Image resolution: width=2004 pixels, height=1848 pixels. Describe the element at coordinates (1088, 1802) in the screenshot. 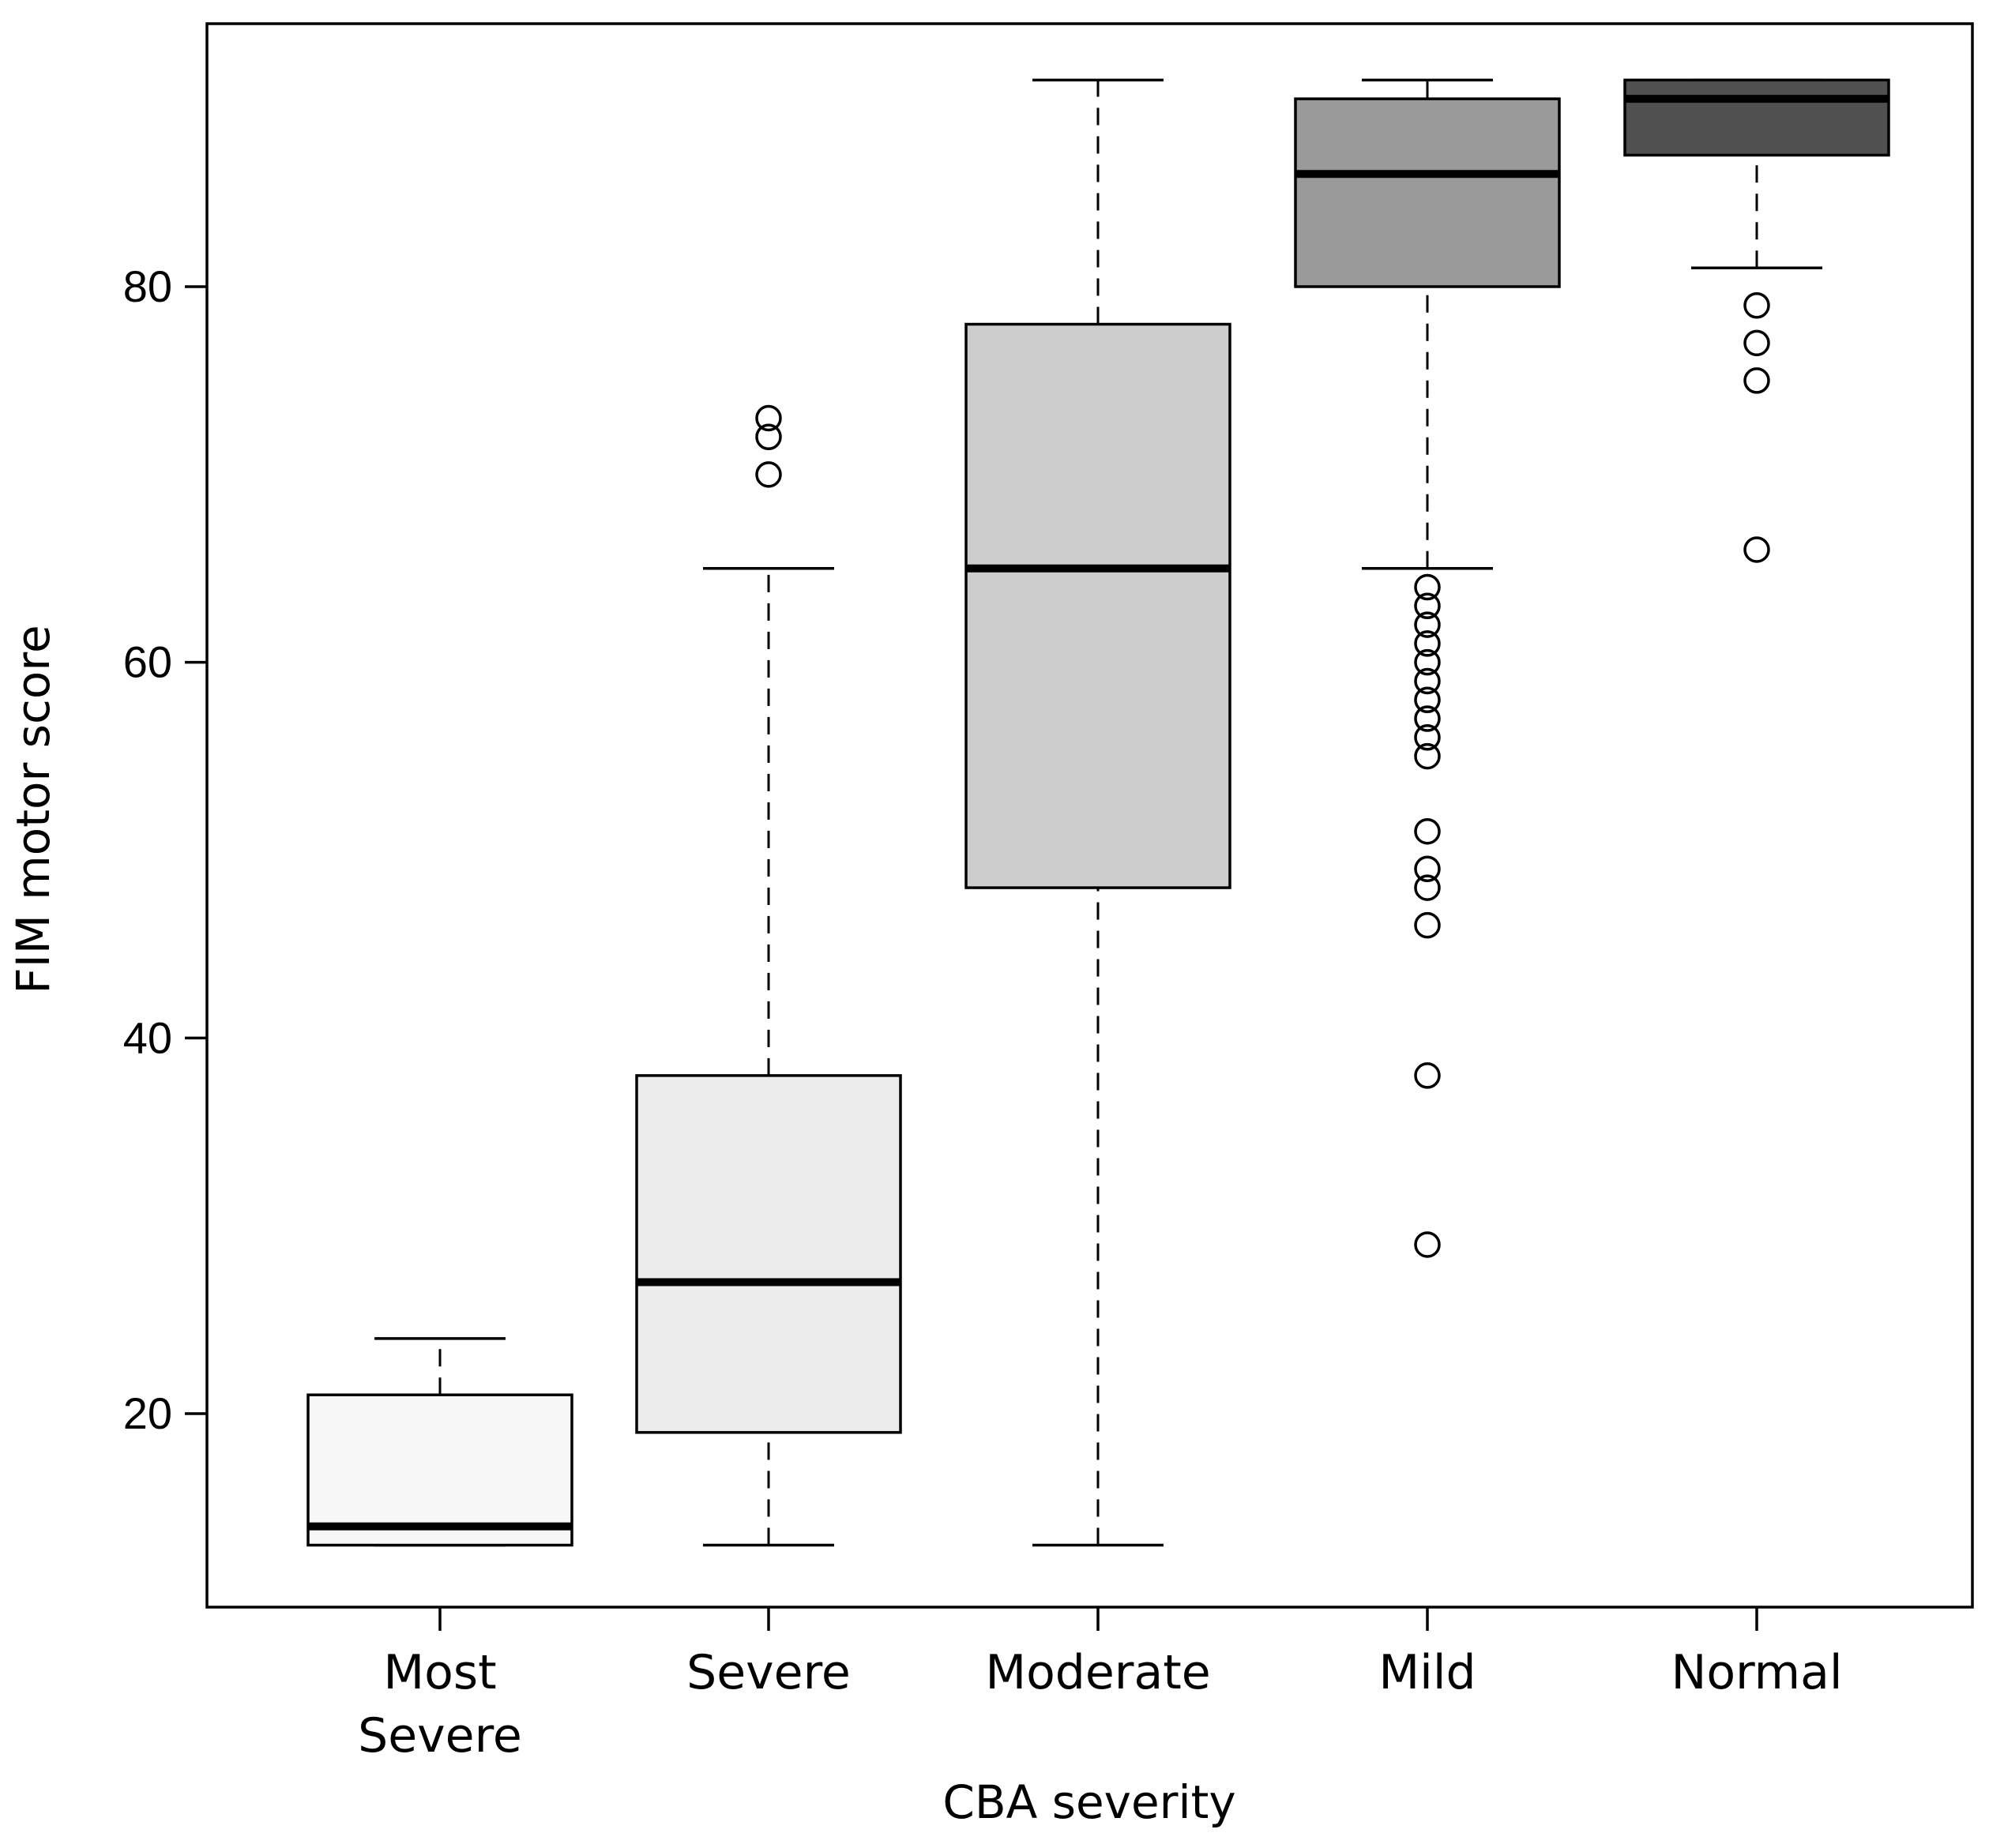

I see `x-axis-title: CBA severity` at that location.